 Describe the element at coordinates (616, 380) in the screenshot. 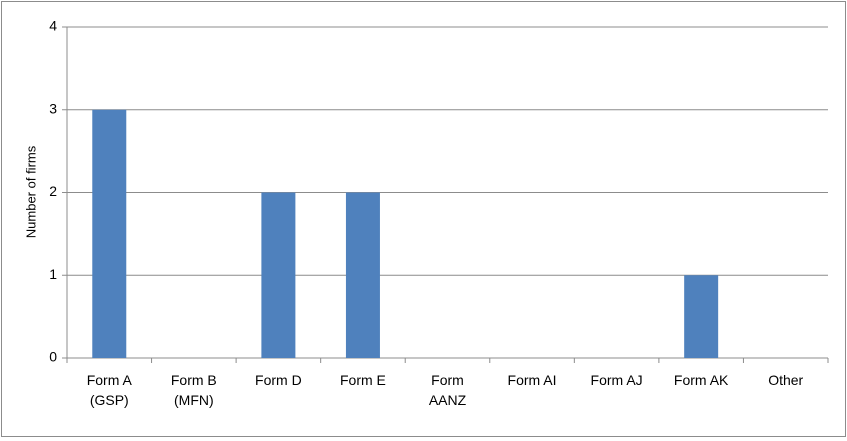

I see `x-tick-label: Form AJ` at that location.